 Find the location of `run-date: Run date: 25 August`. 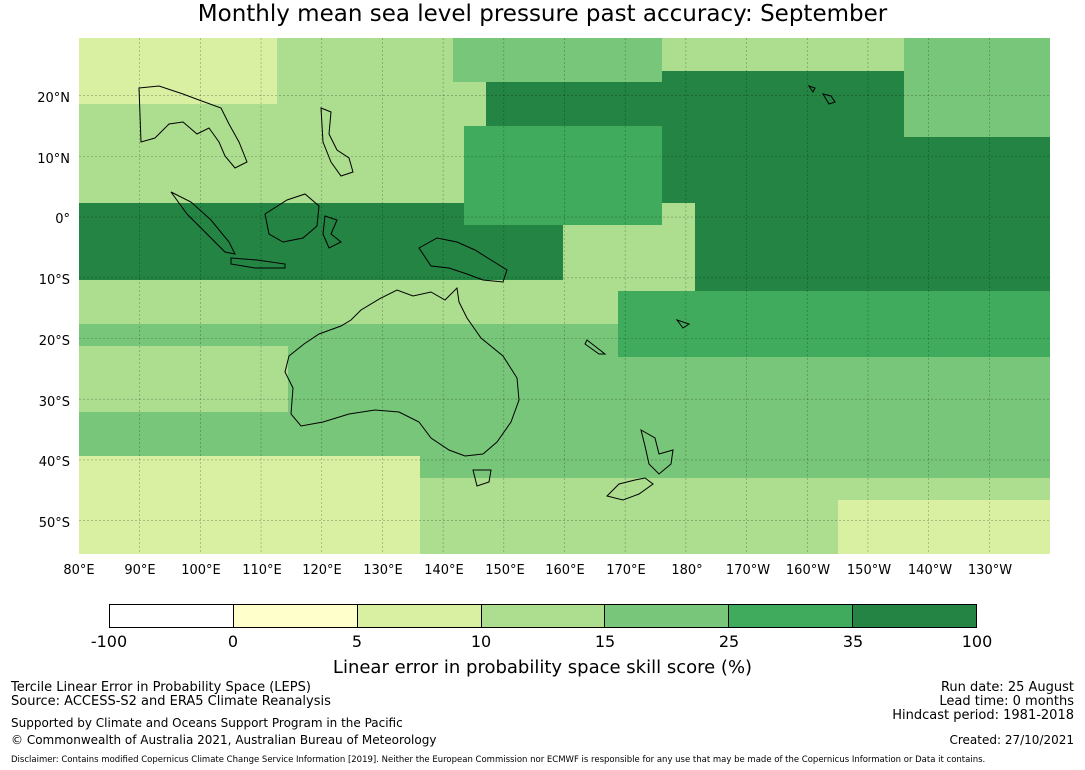

run-date: Run date: 25 August is located at coordinates (1007, 687).